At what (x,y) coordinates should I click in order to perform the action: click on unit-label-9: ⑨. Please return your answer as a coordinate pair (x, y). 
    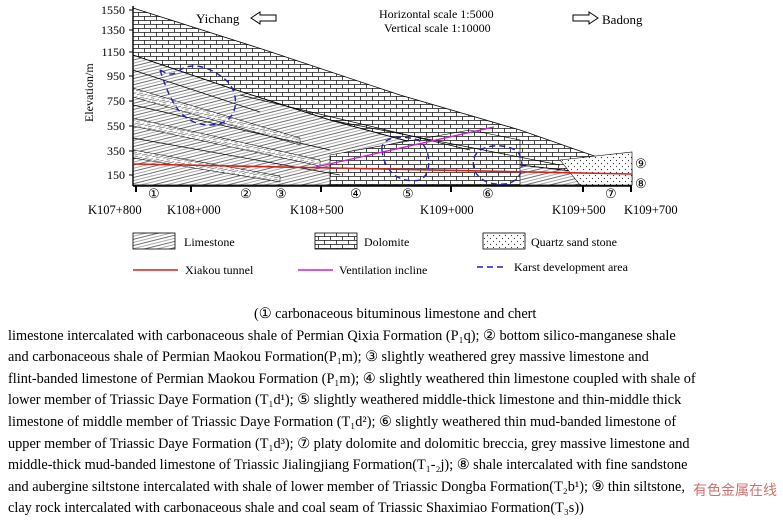
    Looking at the image, I should click on (641, 163).